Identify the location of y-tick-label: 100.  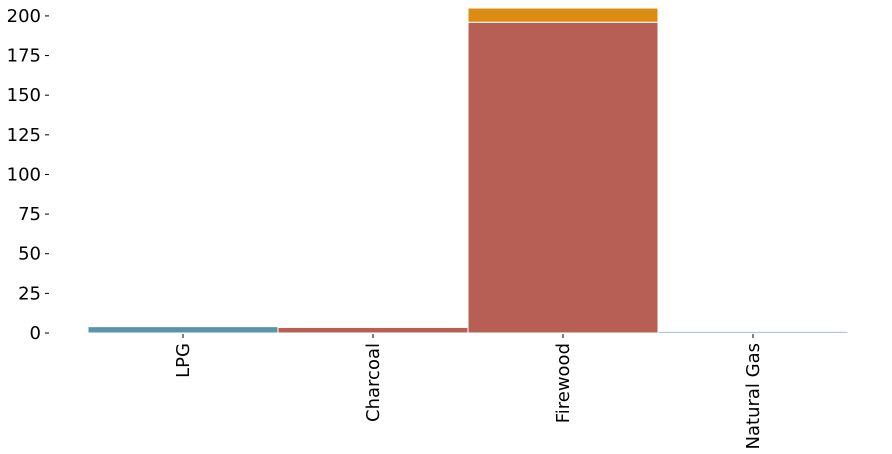
(24, 174).